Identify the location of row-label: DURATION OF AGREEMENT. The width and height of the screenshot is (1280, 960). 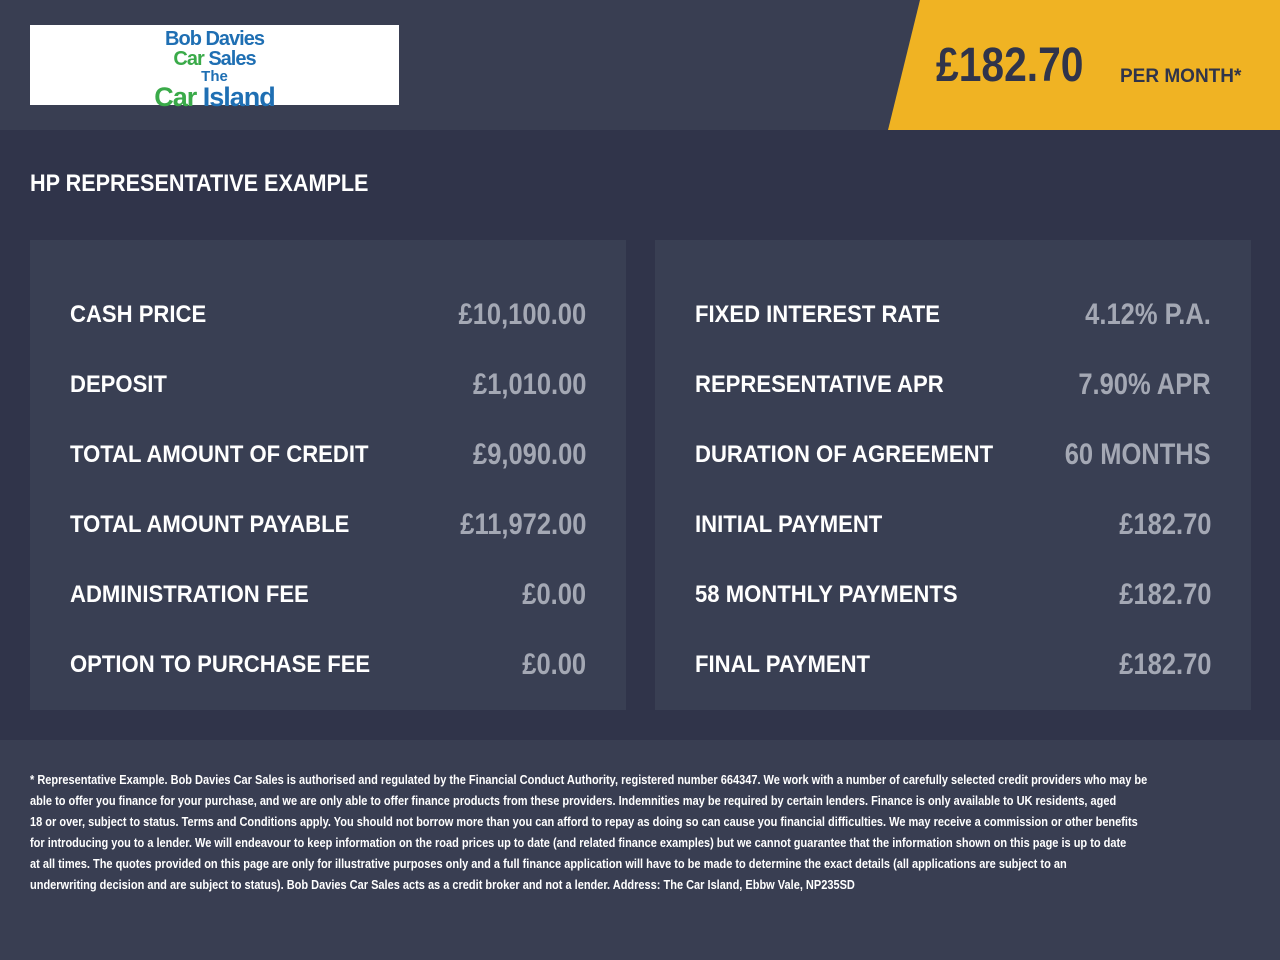
(844, 454).